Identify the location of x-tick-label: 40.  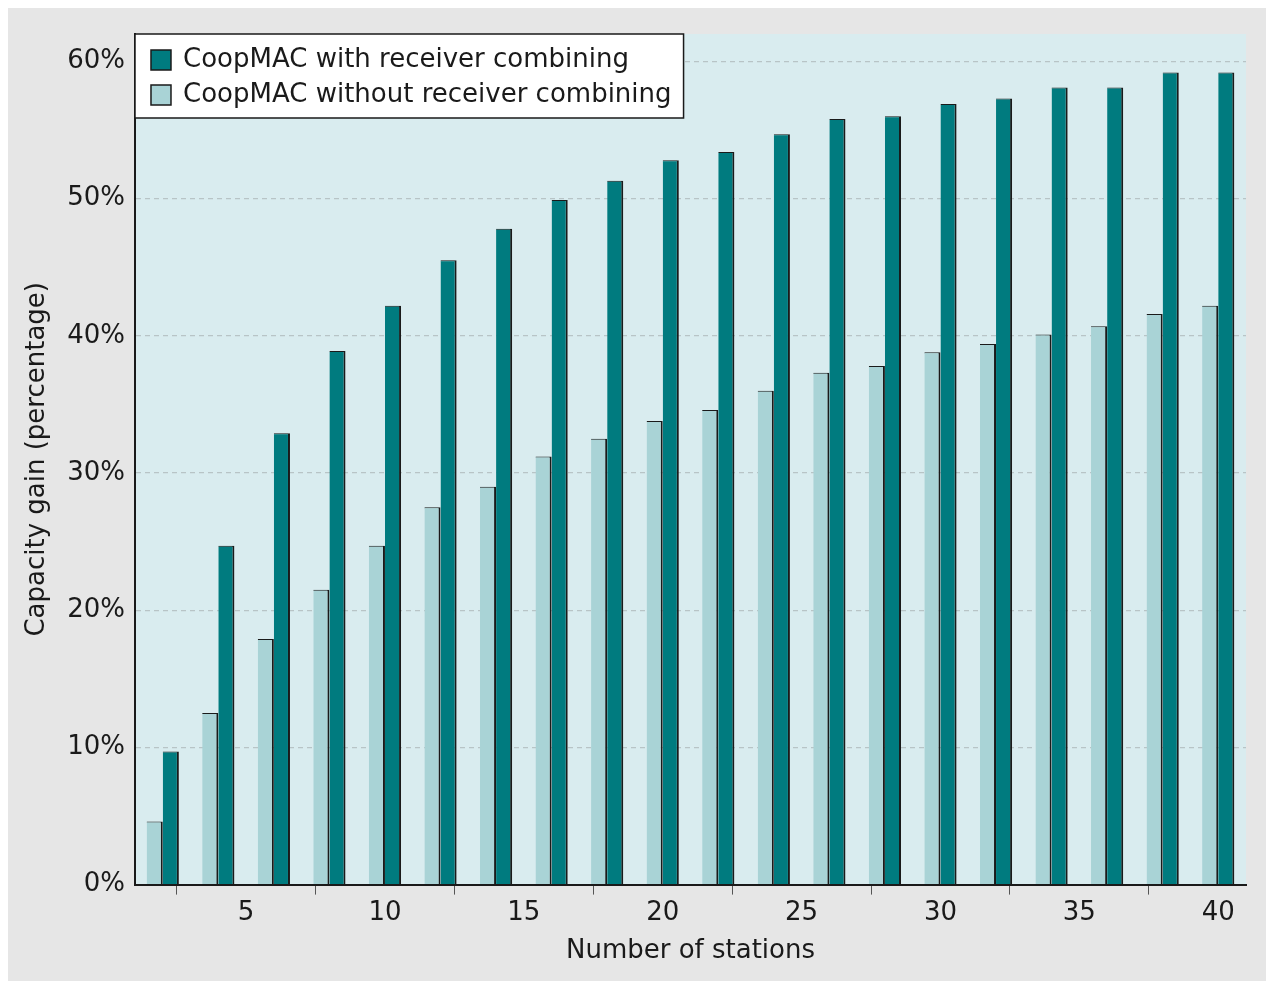
(1218, 910).